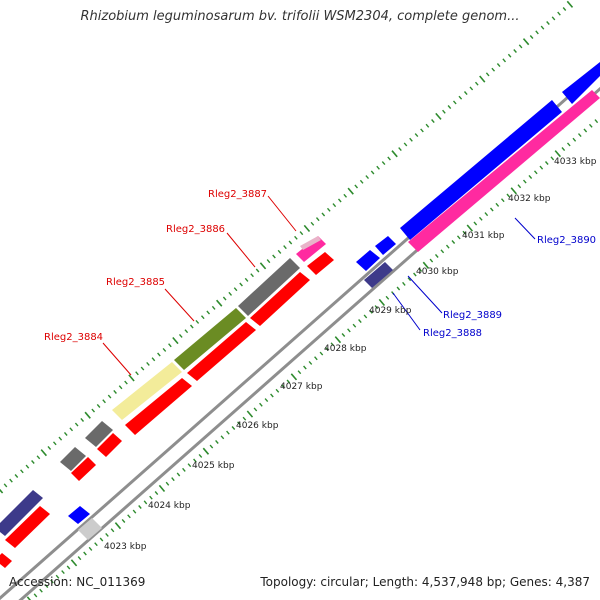  I want to click on tick-label: 4023 kbp, so click(125, 547).